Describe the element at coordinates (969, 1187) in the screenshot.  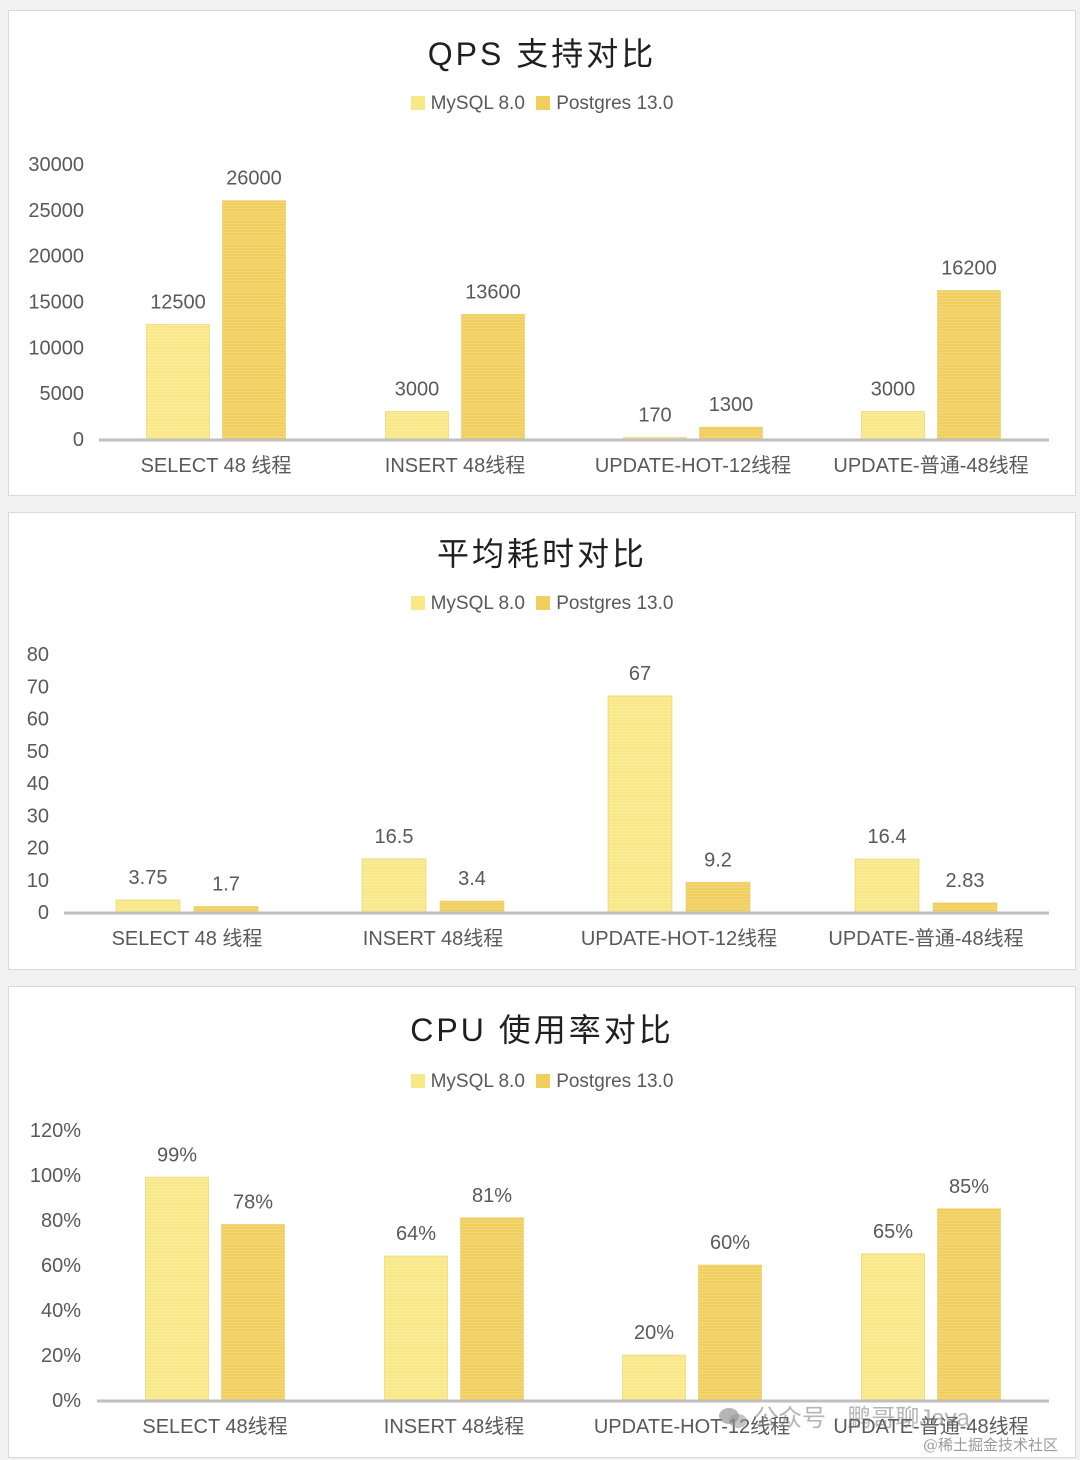
I see `data-label: 85%` at that location.